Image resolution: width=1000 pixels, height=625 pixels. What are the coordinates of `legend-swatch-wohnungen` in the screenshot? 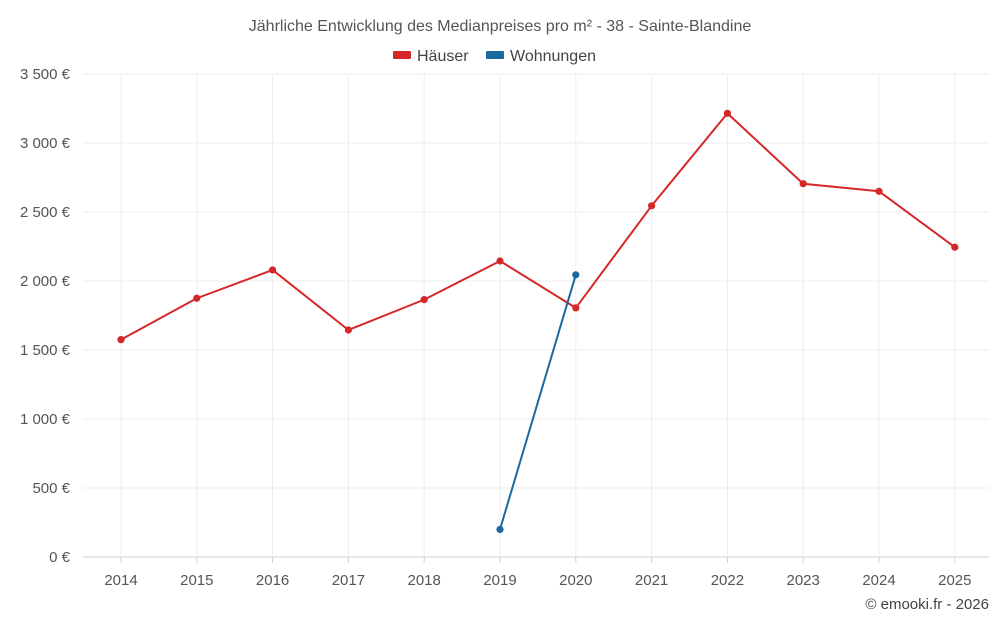 It's located at (495, 55).